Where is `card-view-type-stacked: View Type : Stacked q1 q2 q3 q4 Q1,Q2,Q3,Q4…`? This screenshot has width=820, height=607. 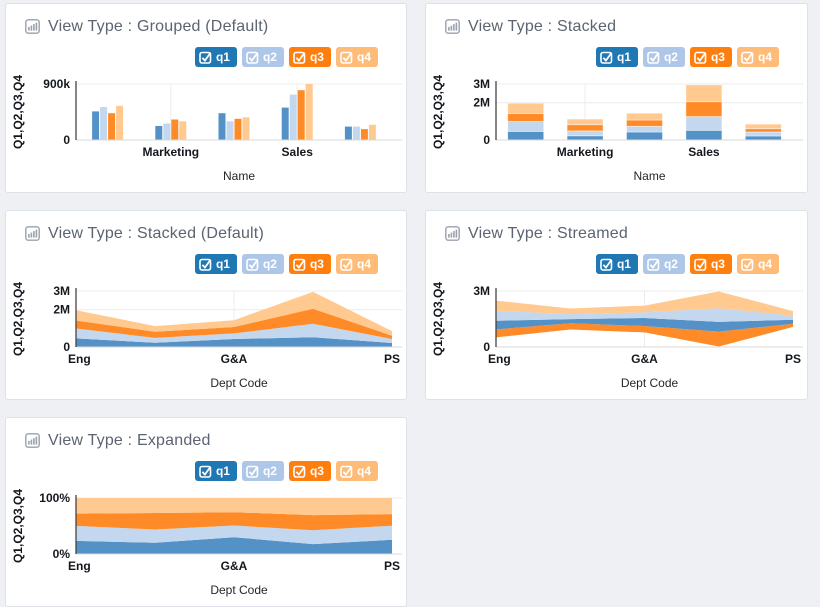 card-view-type-stacked: View Type : Stacked q1 q2 q3 q4 Q1,Q2,Q3,Q4… is located at coordinates (616, 98).